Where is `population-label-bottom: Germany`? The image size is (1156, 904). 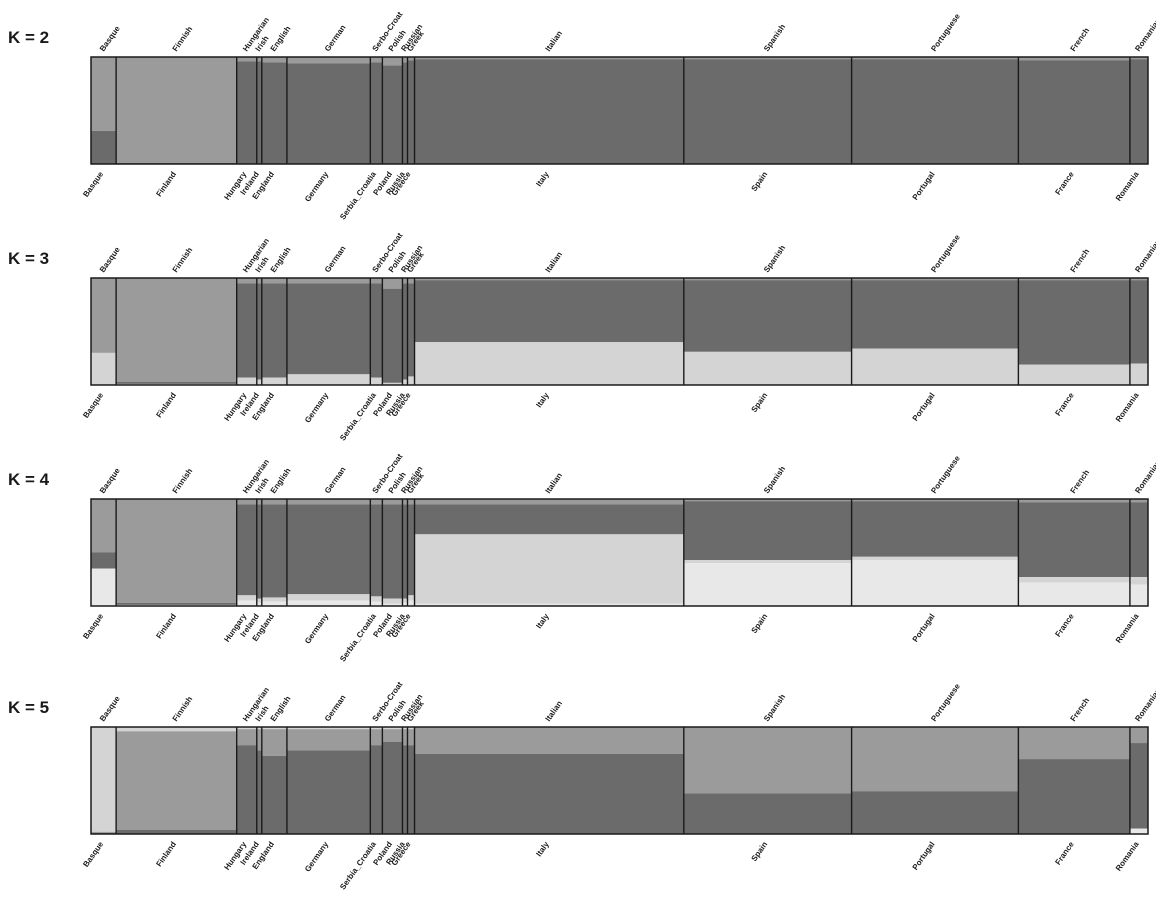 population-label-bottom: Germany is located at coordinates (317, 187).